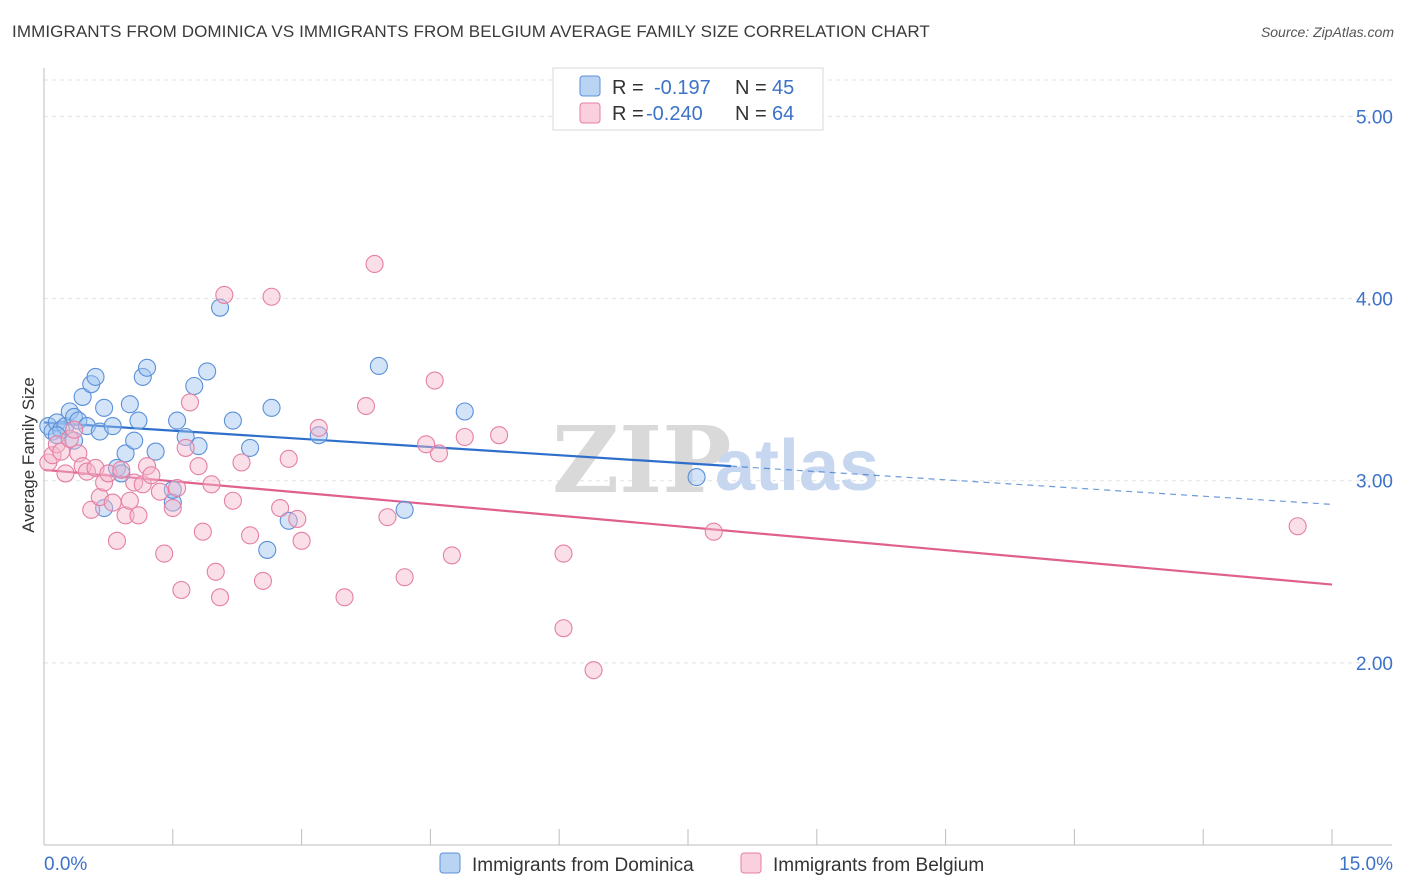  Describe the element at coordinates (450, 863) in the screenshot. I see `bottom-legend-swatch-dominica` at that location.